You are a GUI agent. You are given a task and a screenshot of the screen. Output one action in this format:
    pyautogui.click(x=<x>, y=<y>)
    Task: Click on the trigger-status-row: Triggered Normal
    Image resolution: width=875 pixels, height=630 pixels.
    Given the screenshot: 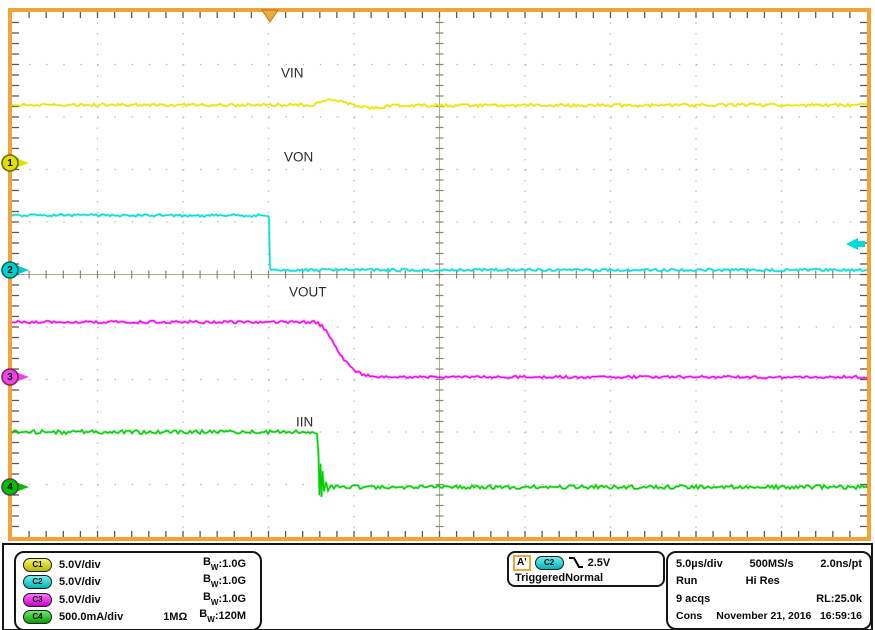 What is the action you would take?
    pyautogui.click(x=586, y=578)
    